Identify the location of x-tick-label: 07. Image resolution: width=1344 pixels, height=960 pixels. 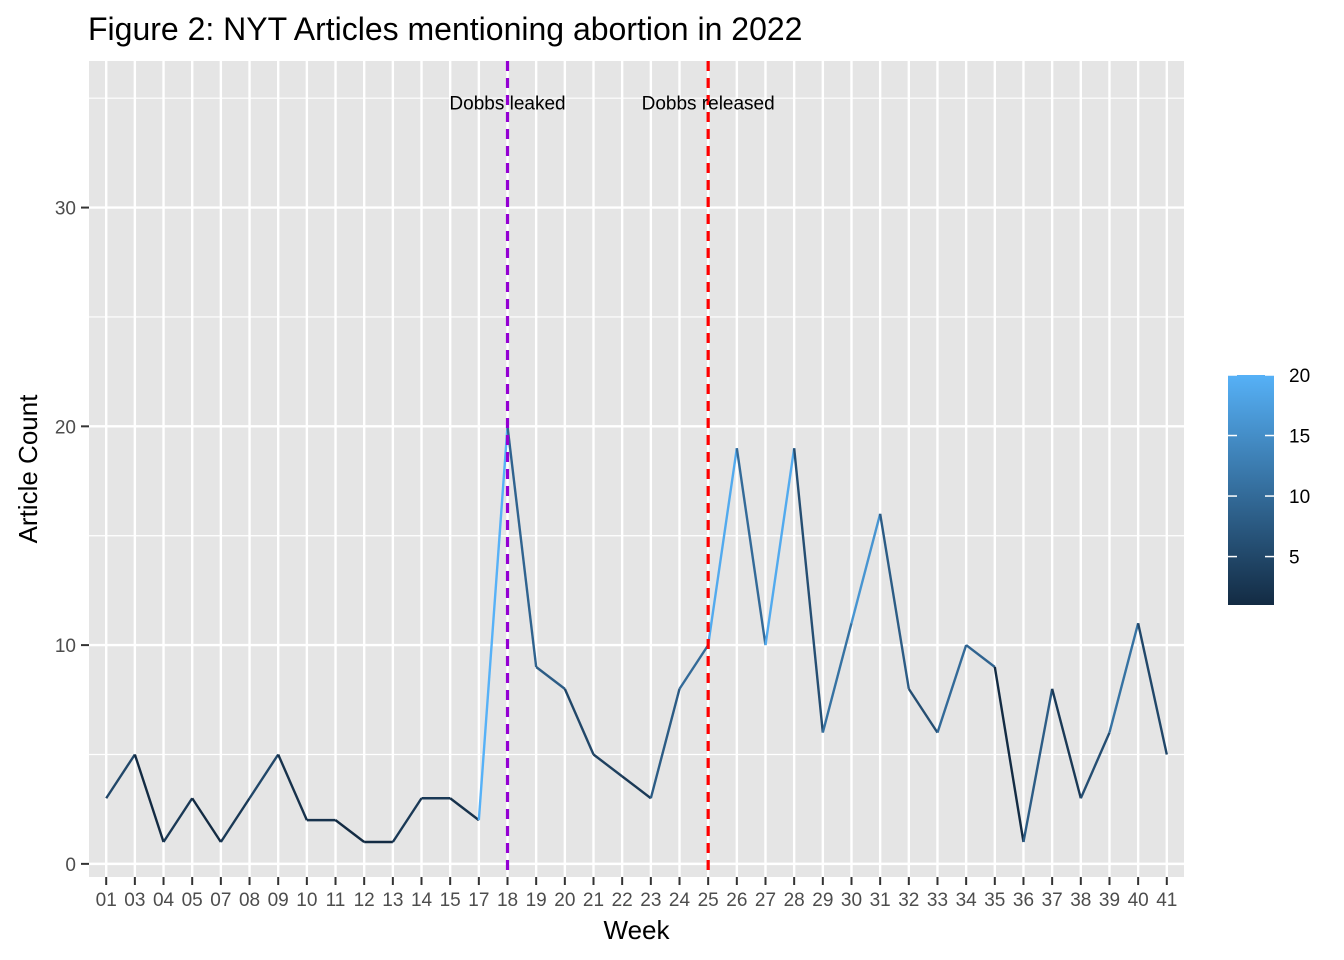
(220, 900).